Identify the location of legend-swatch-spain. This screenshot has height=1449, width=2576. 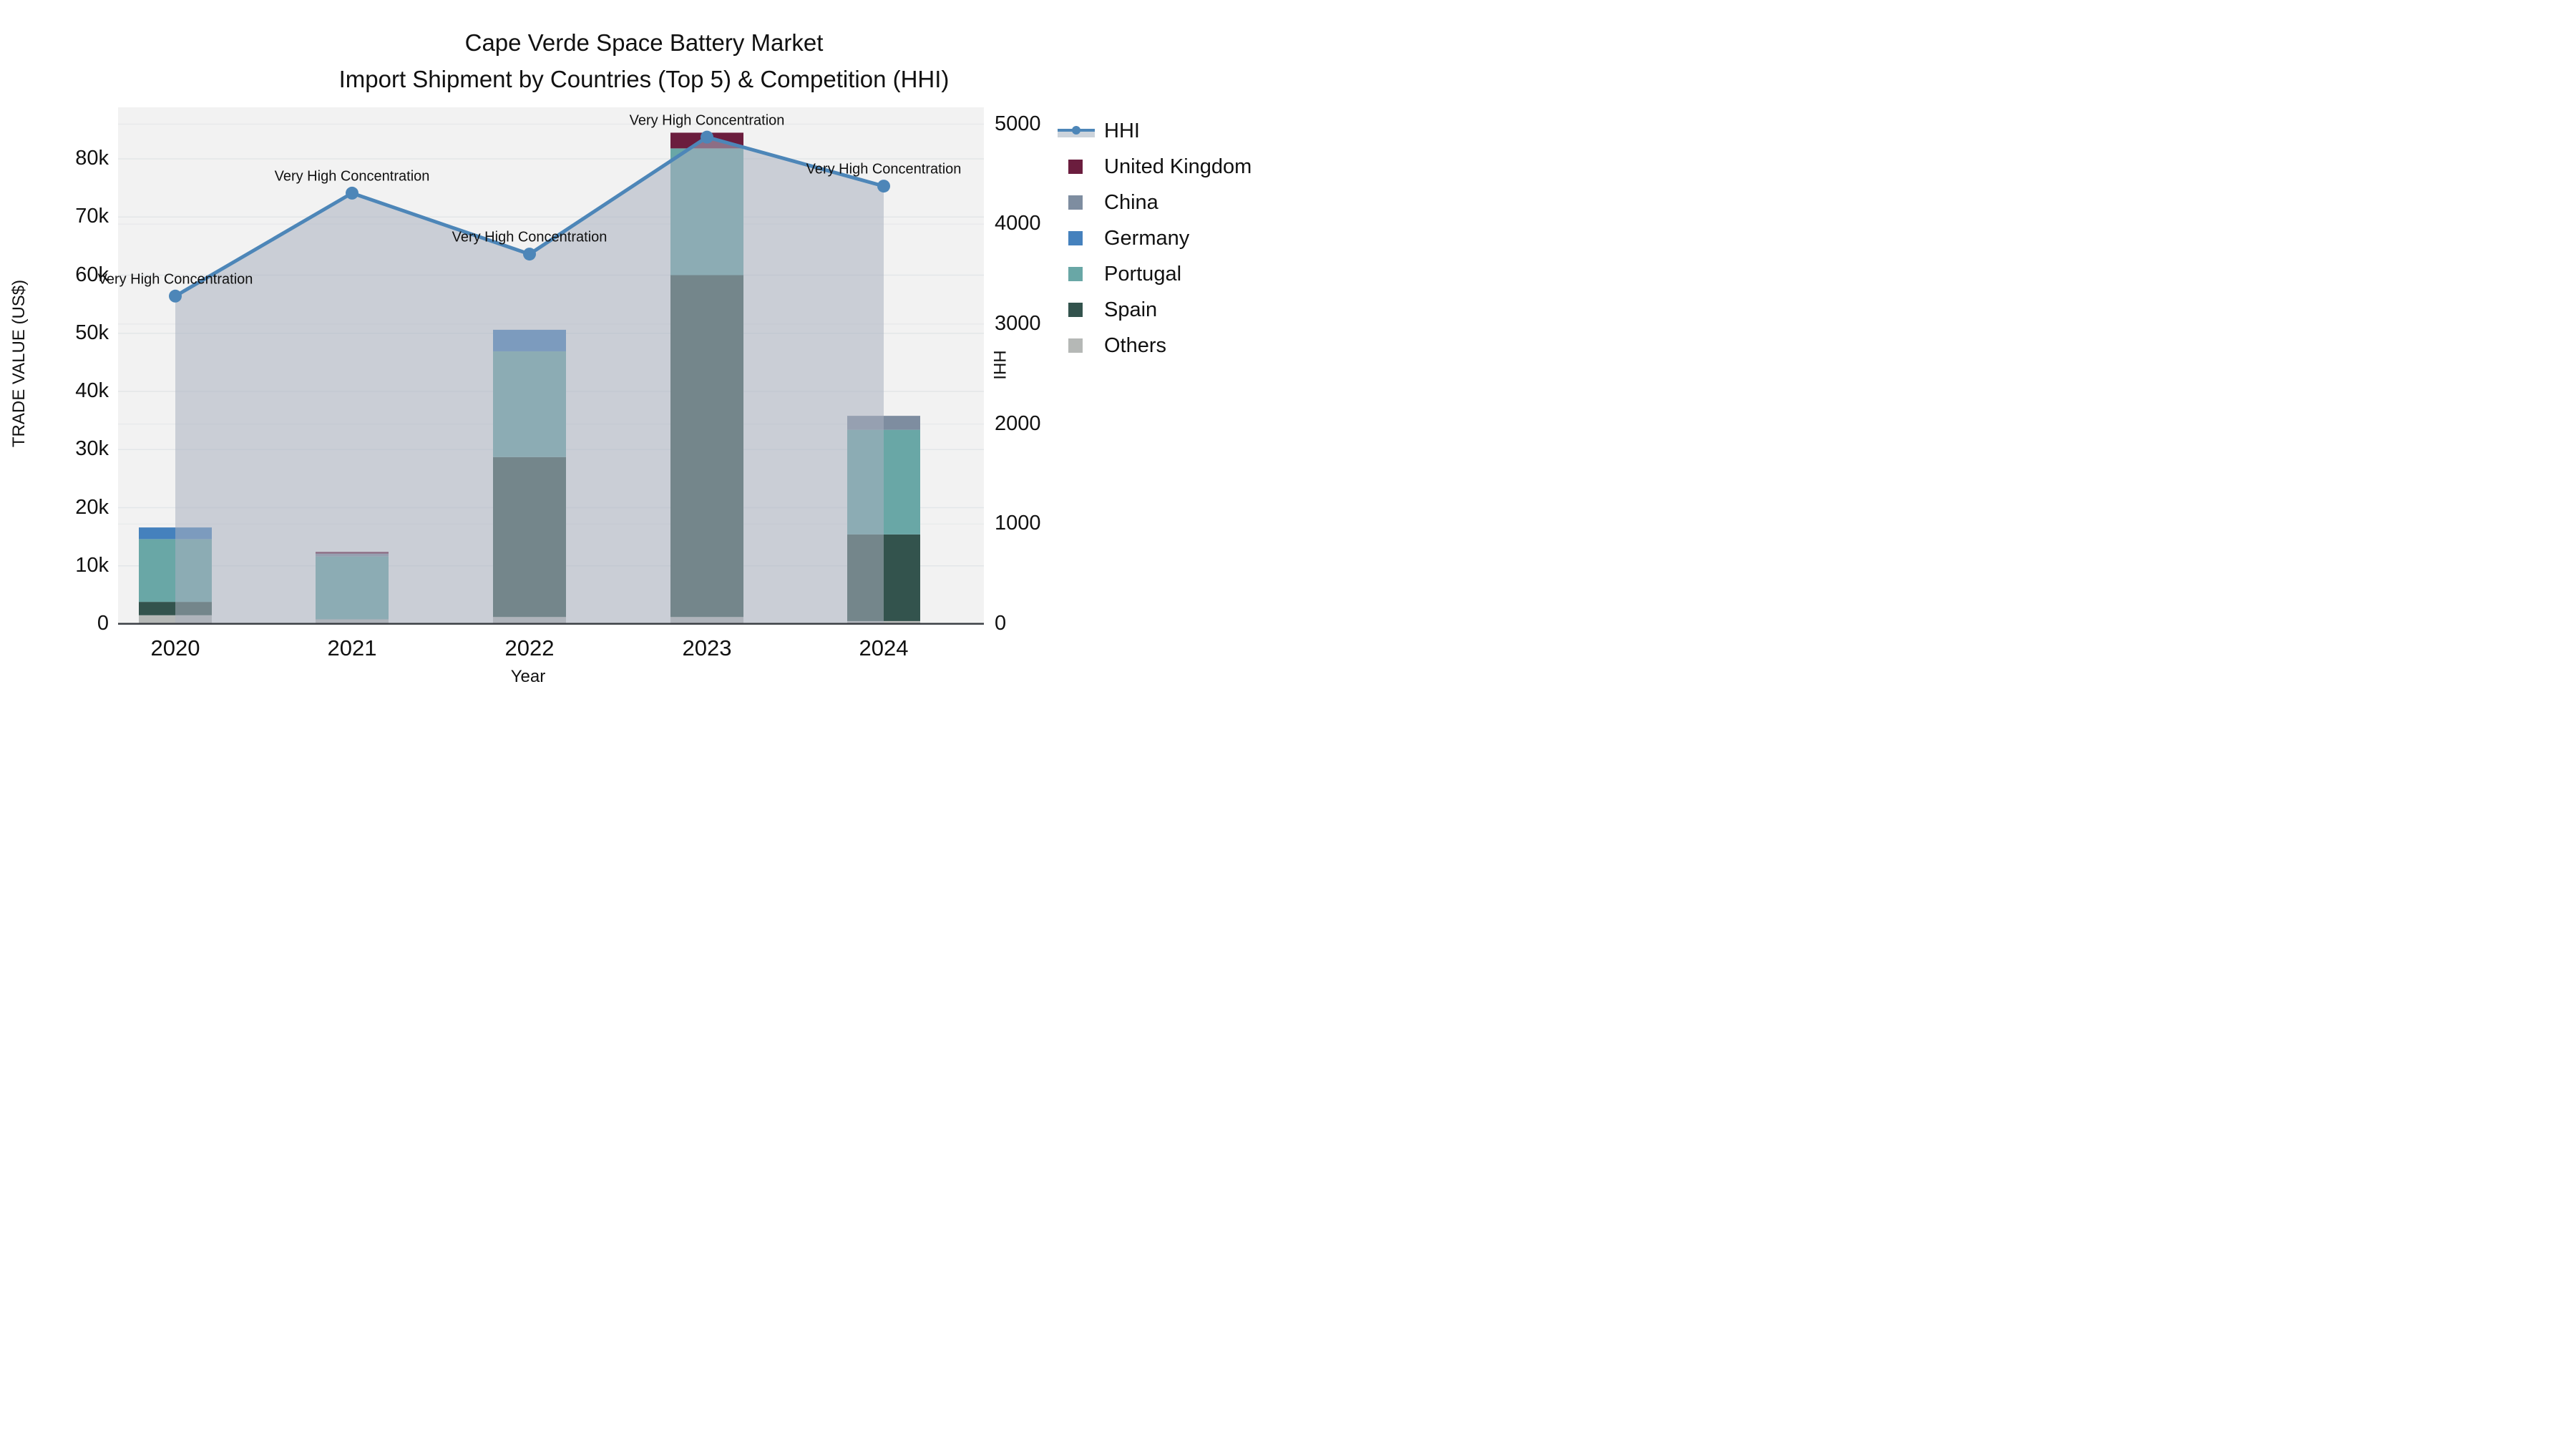
(1075, 310).